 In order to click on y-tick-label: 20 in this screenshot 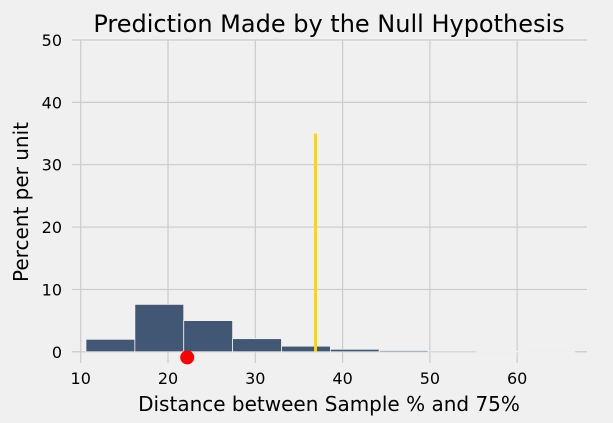, I will do `click(52, 227)`.